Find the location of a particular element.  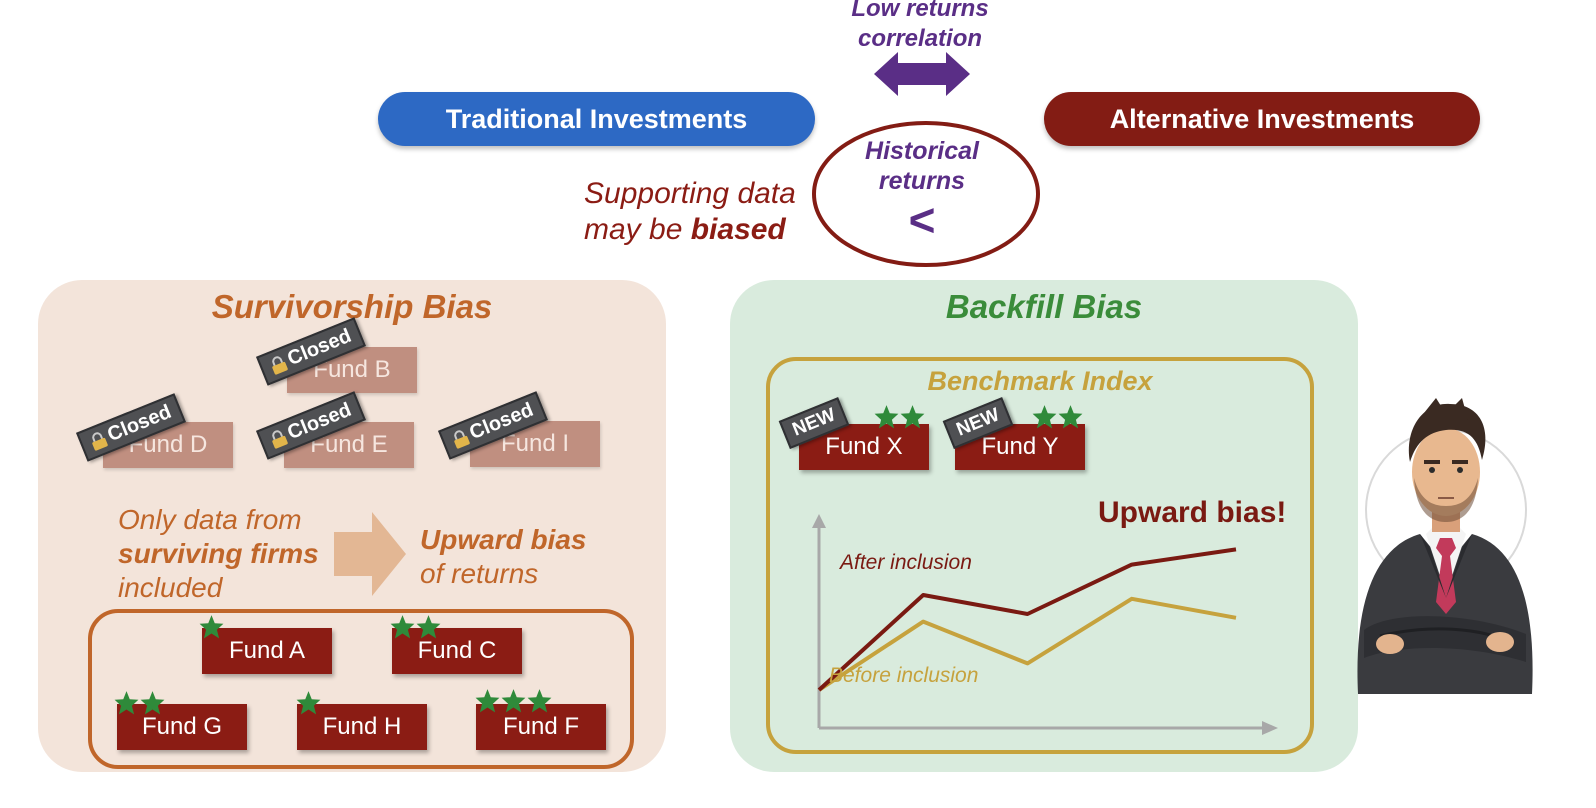

fund-y-label: Fund Y is located at coordinates (1020, 446).